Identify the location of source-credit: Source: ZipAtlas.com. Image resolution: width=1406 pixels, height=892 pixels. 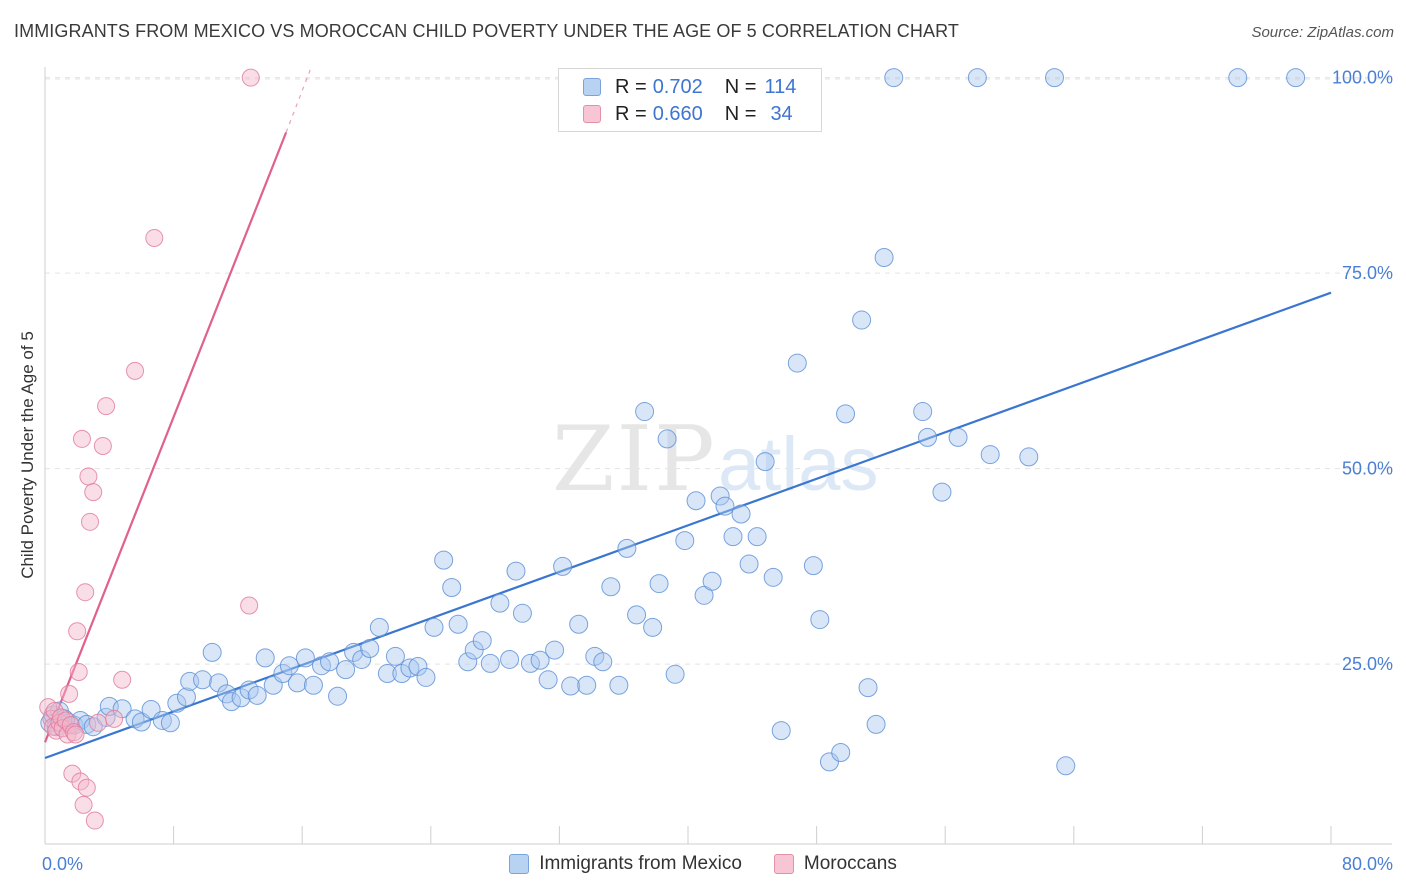
(1322, 32).